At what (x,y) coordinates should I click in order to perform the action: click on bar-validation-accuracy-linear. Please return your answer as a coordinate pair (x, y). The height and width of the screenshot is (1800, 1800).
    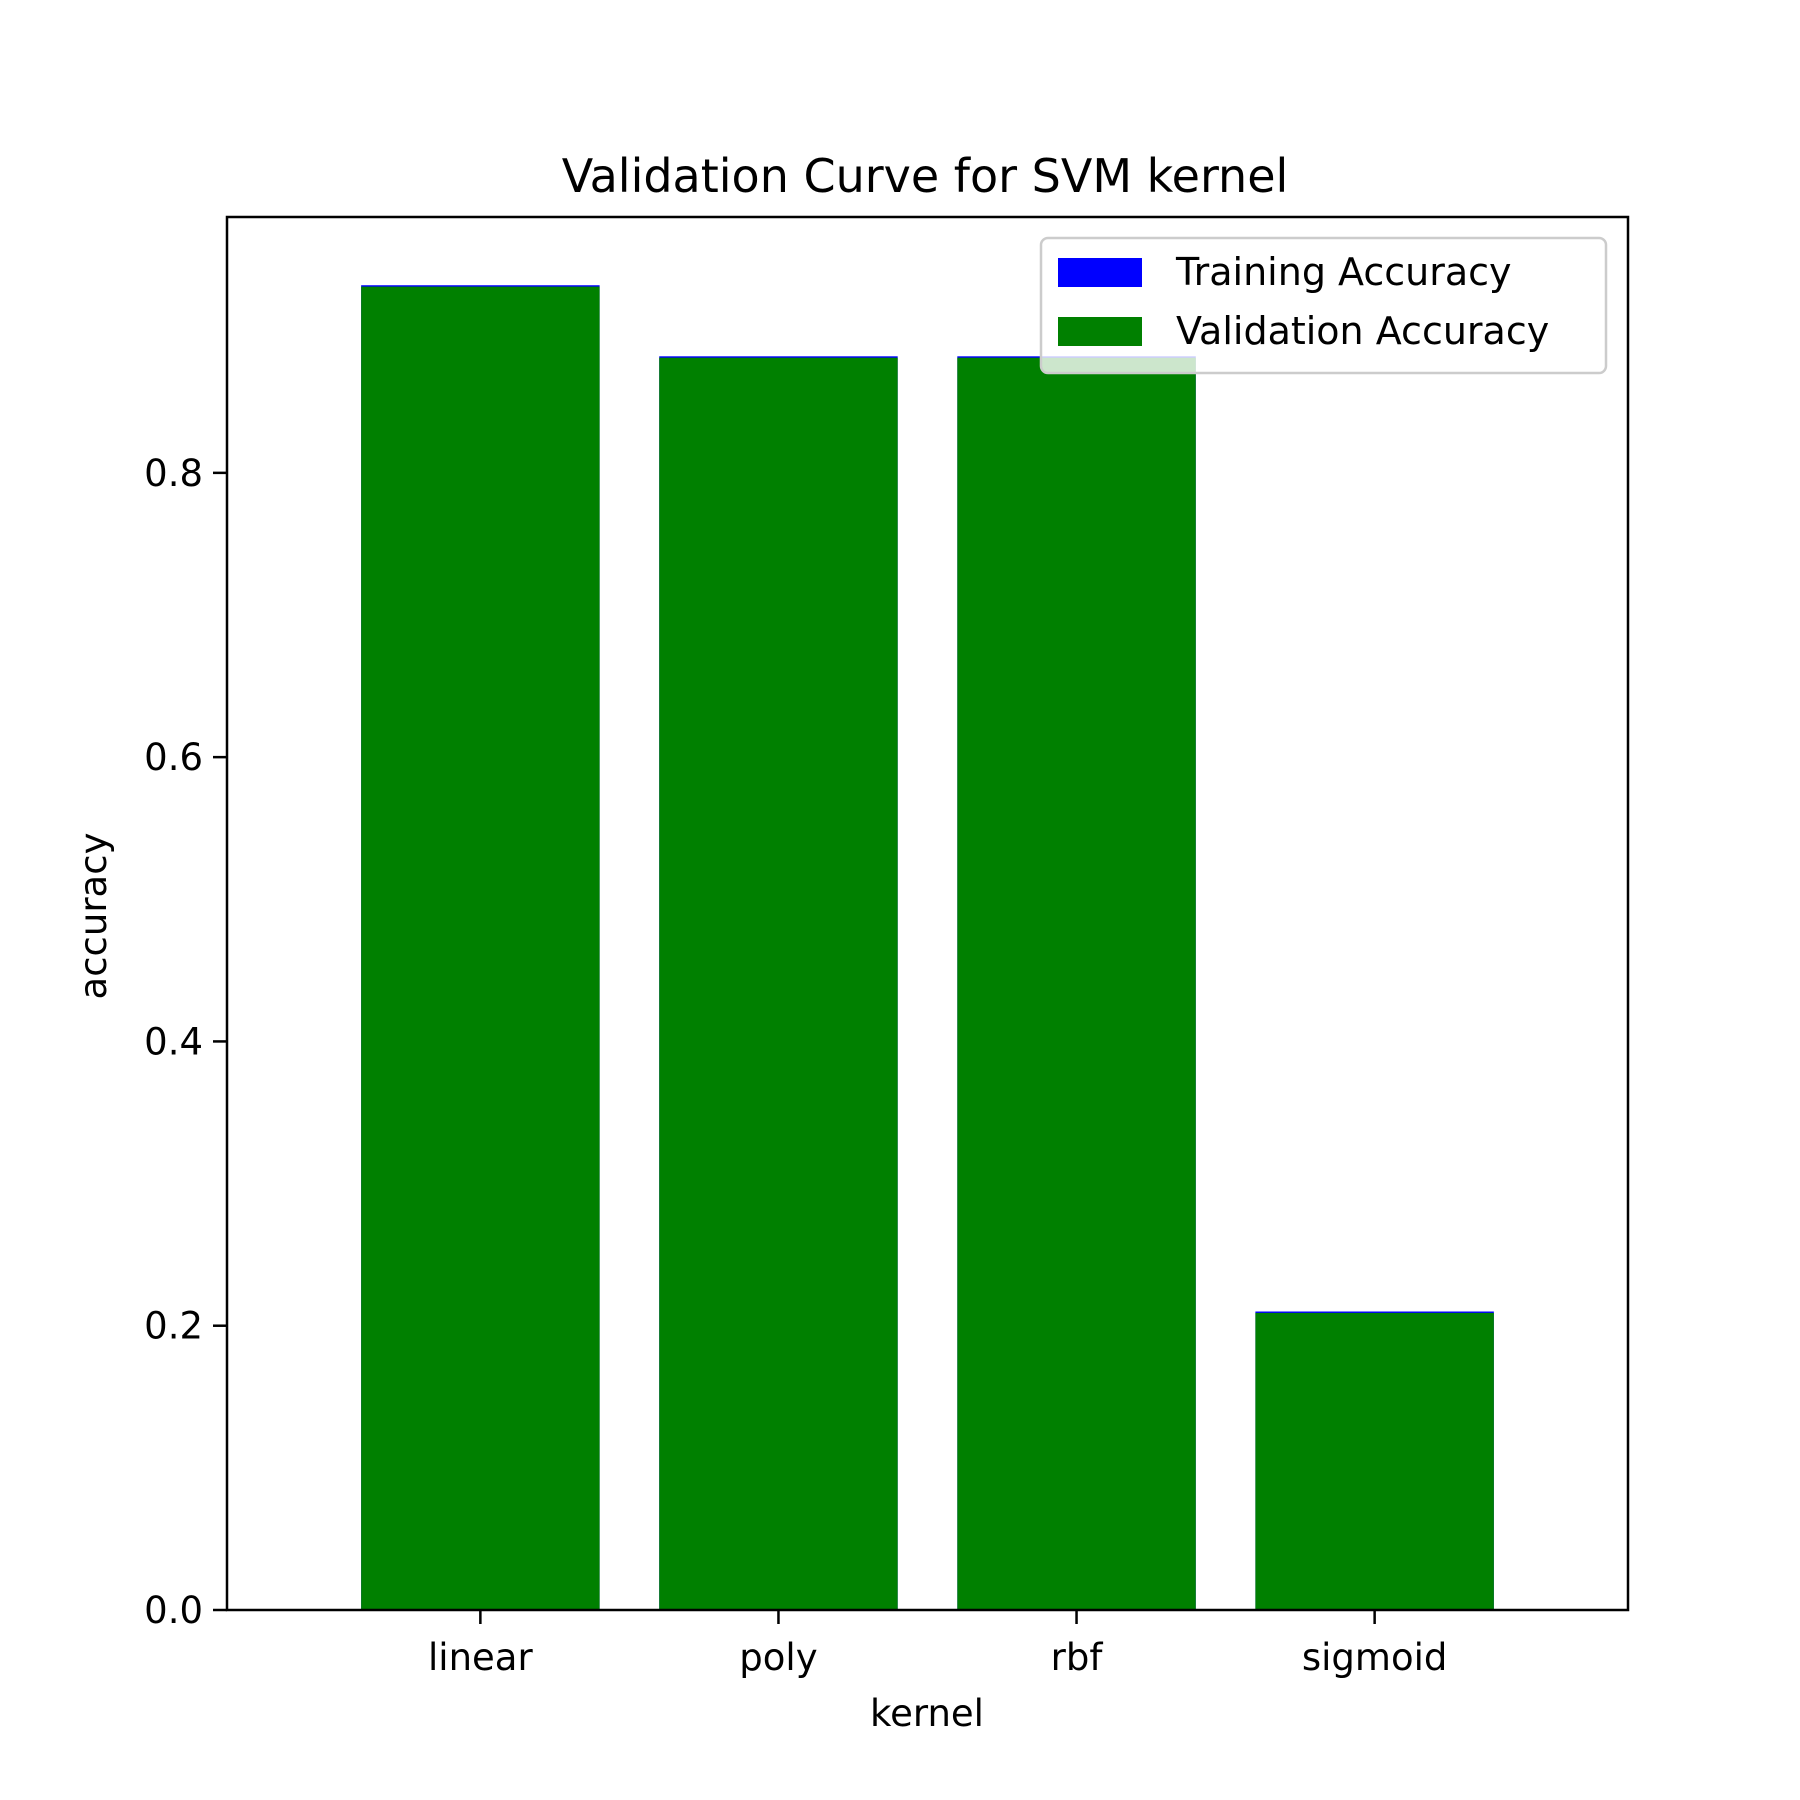
    Looking at the image, I should click on (480, 948).